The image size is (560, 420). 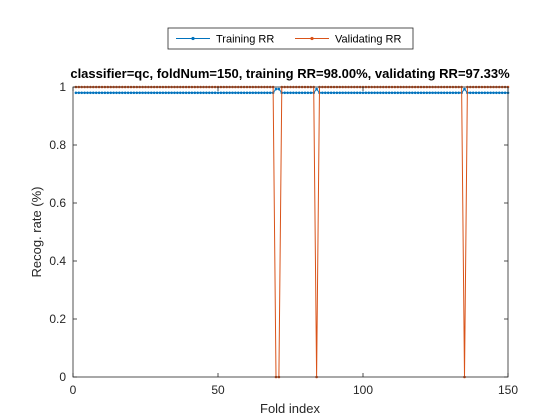 I want to click on y-tick-label: 0.6, so click(x=57, y=203).